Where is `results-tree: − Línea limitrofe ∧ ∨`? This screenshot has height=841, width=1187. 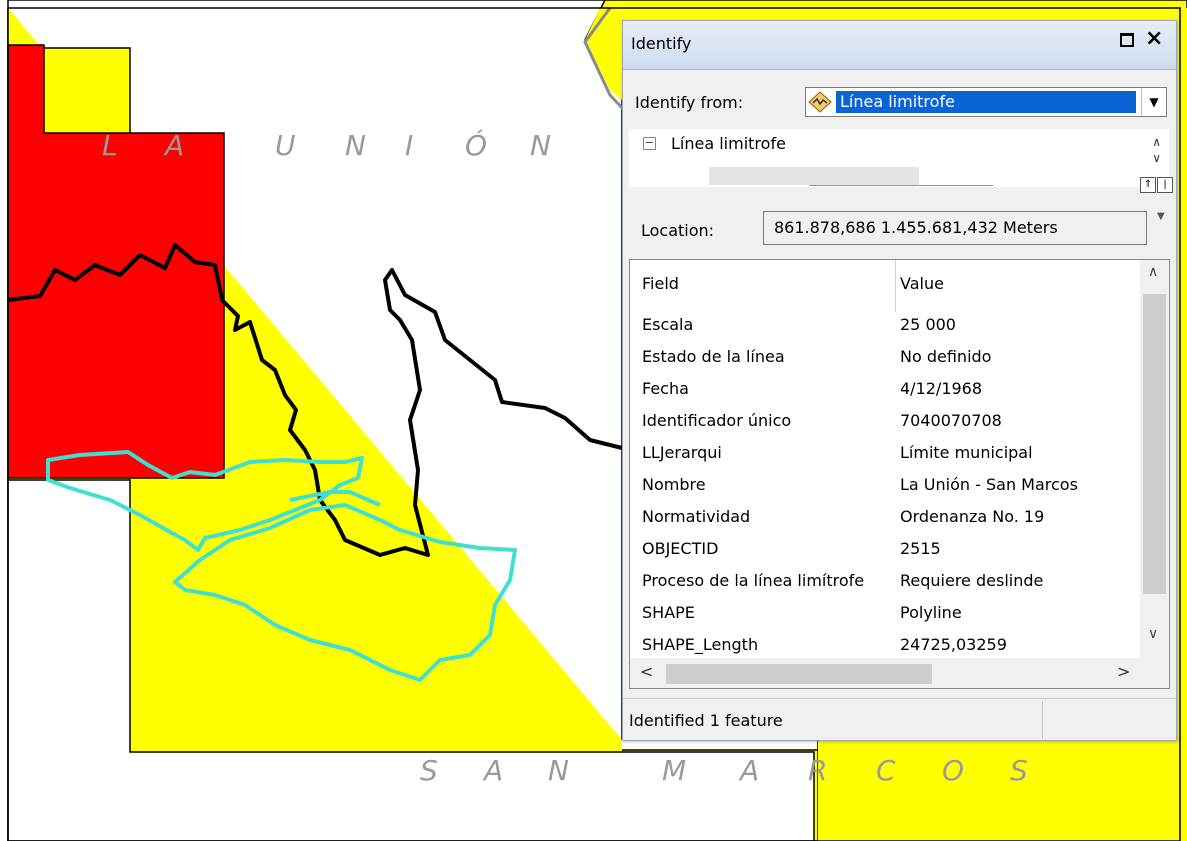
results-tree: − Línea limitrofe ∧ ∨ is located at coordinates (899, 158).